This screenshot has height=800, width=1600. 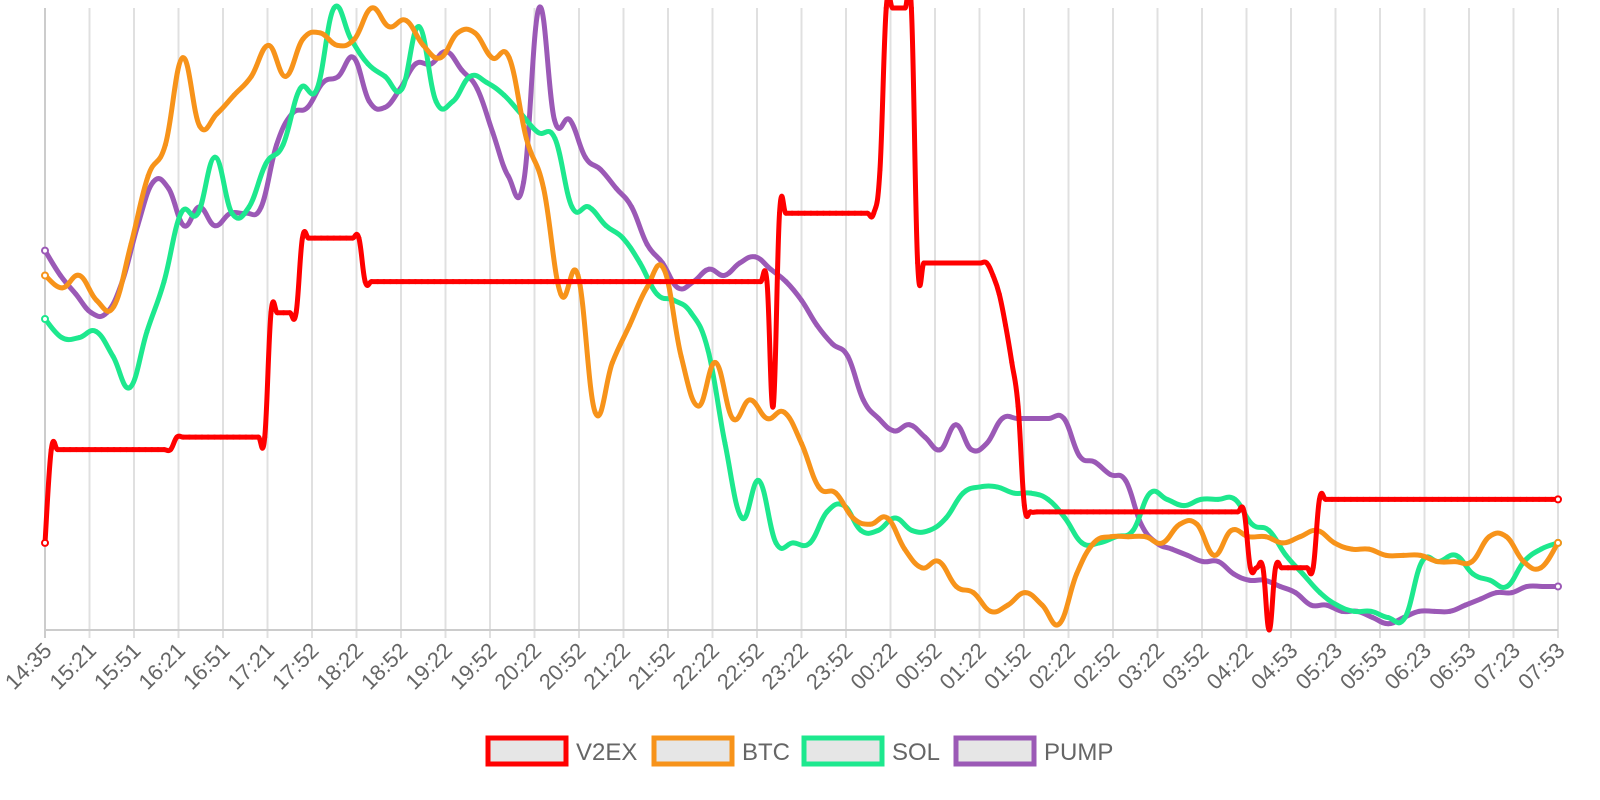 I want to click on legend-item-btc: BTC, so click(x=720, y=751).